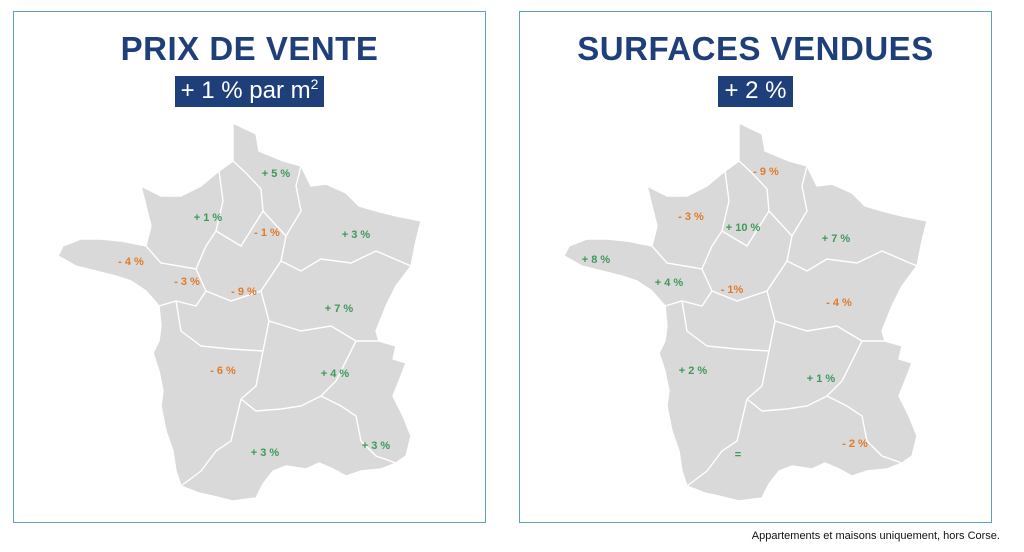  What do you see at coordinates (314, 84) in the screenshot?
I see `subtitle-superscript: 2` at bounding box center [314, 84].